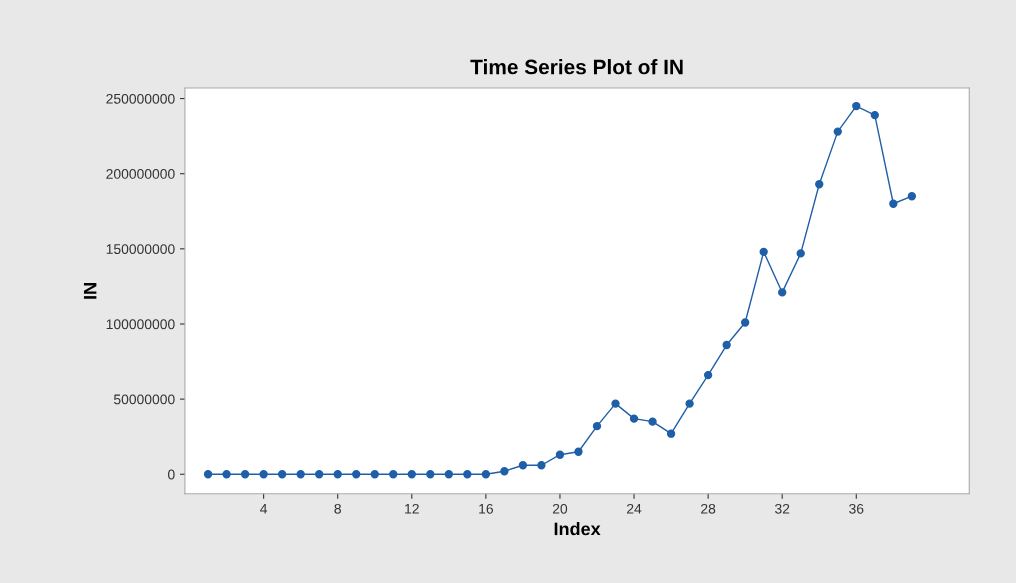 This screenshot has height=583, width=1016. I want to click on chart-title: Time Series Plot of IN, so click(576, 67).